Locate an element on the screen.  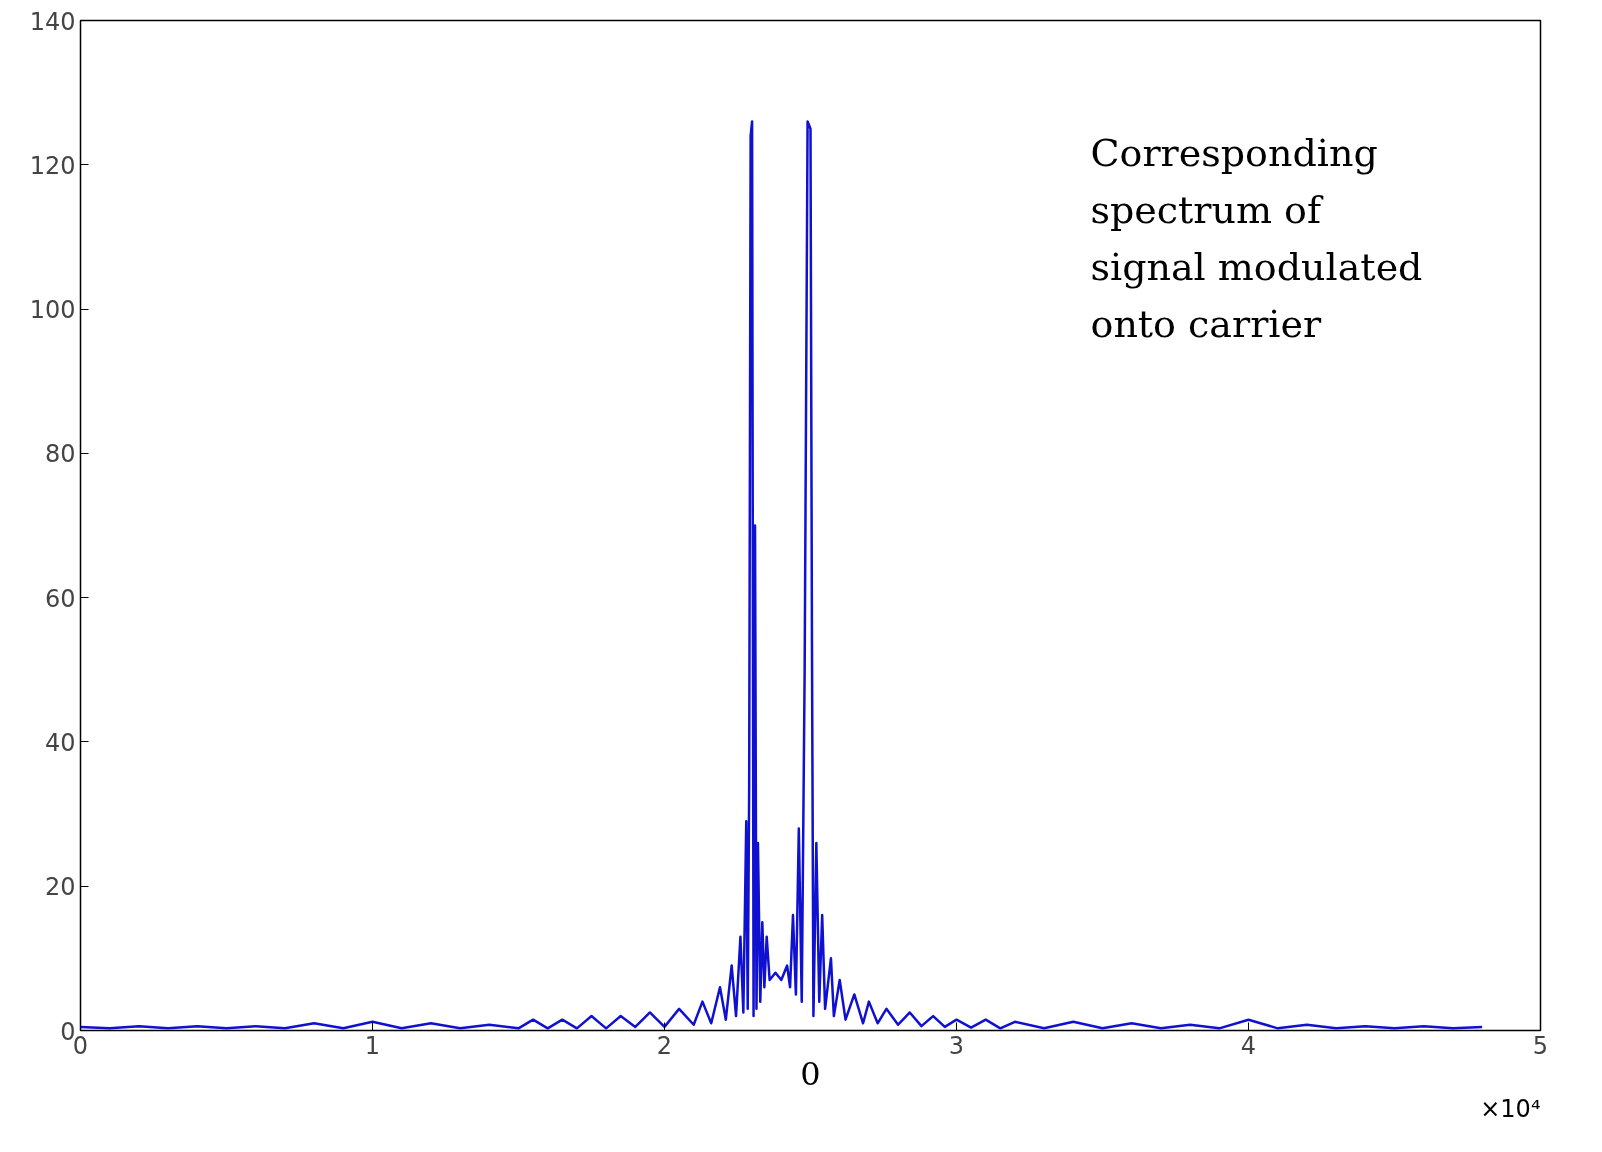
y-tick-label: 80 is located at coordinates (60, 454).